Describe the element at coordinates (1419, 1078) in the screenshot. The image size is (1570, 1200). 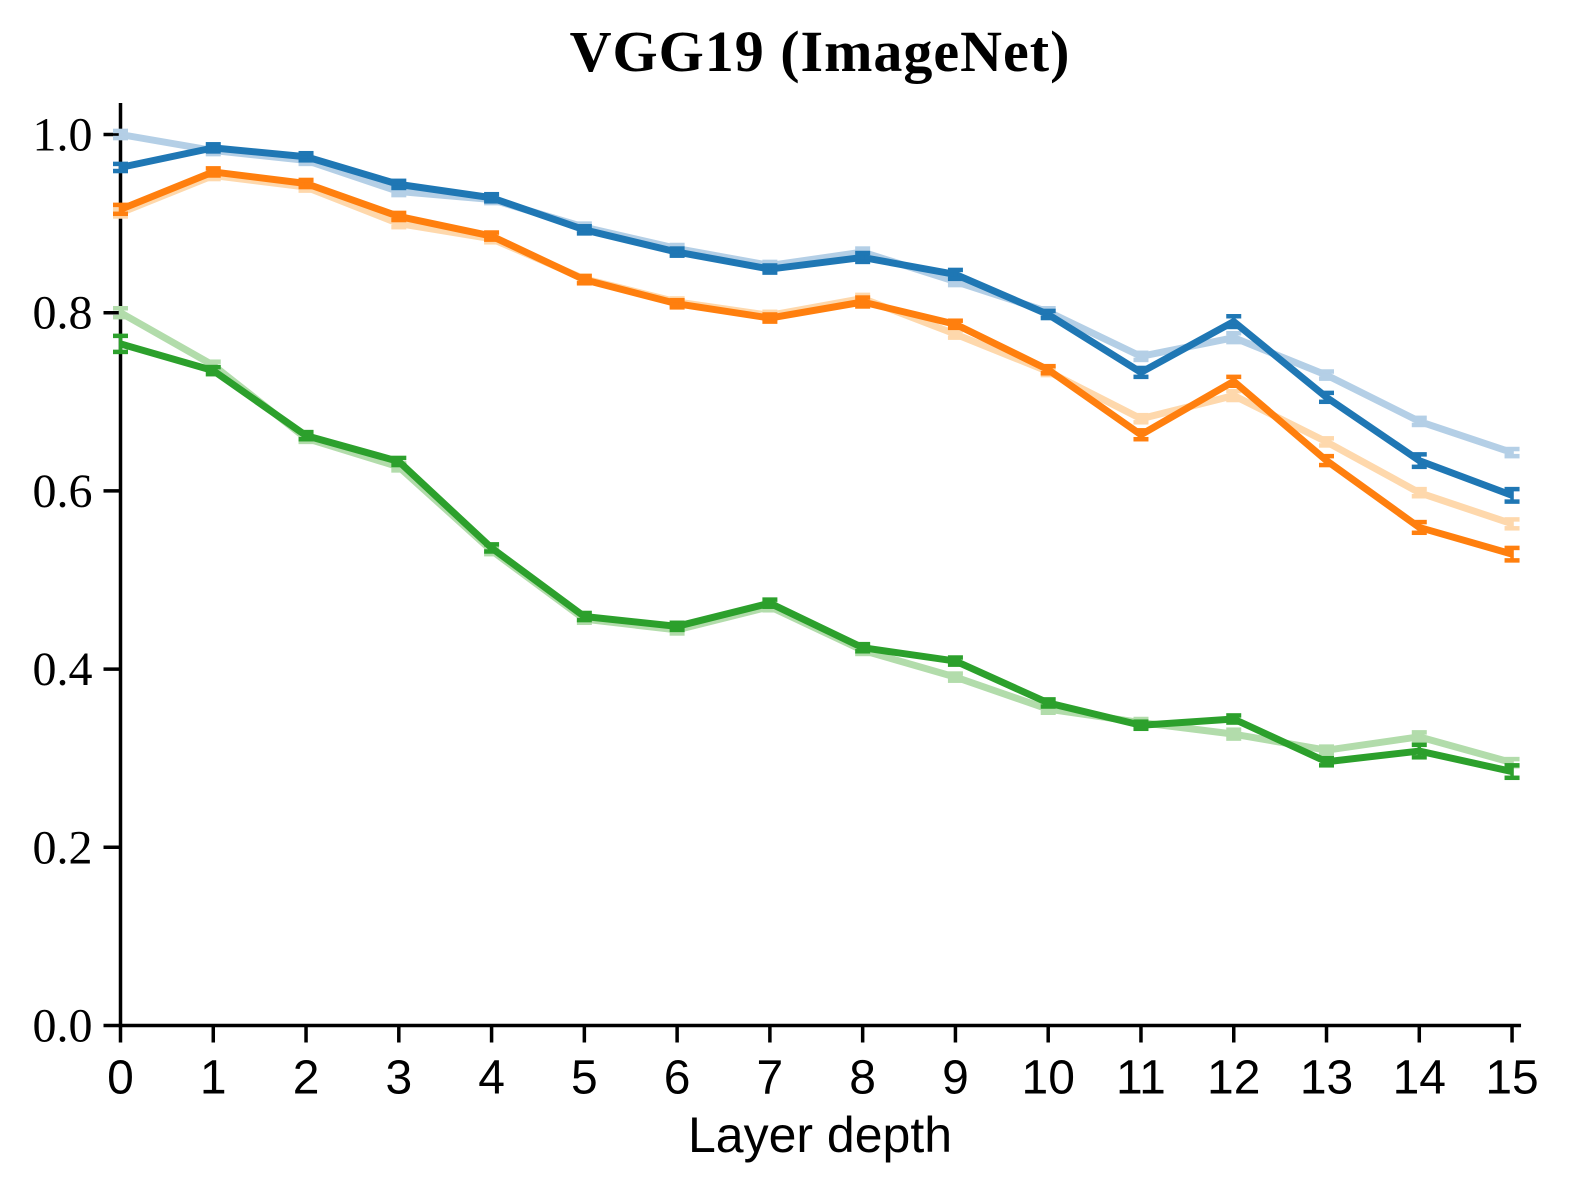
I see `x-tick-label: 14` at that location.